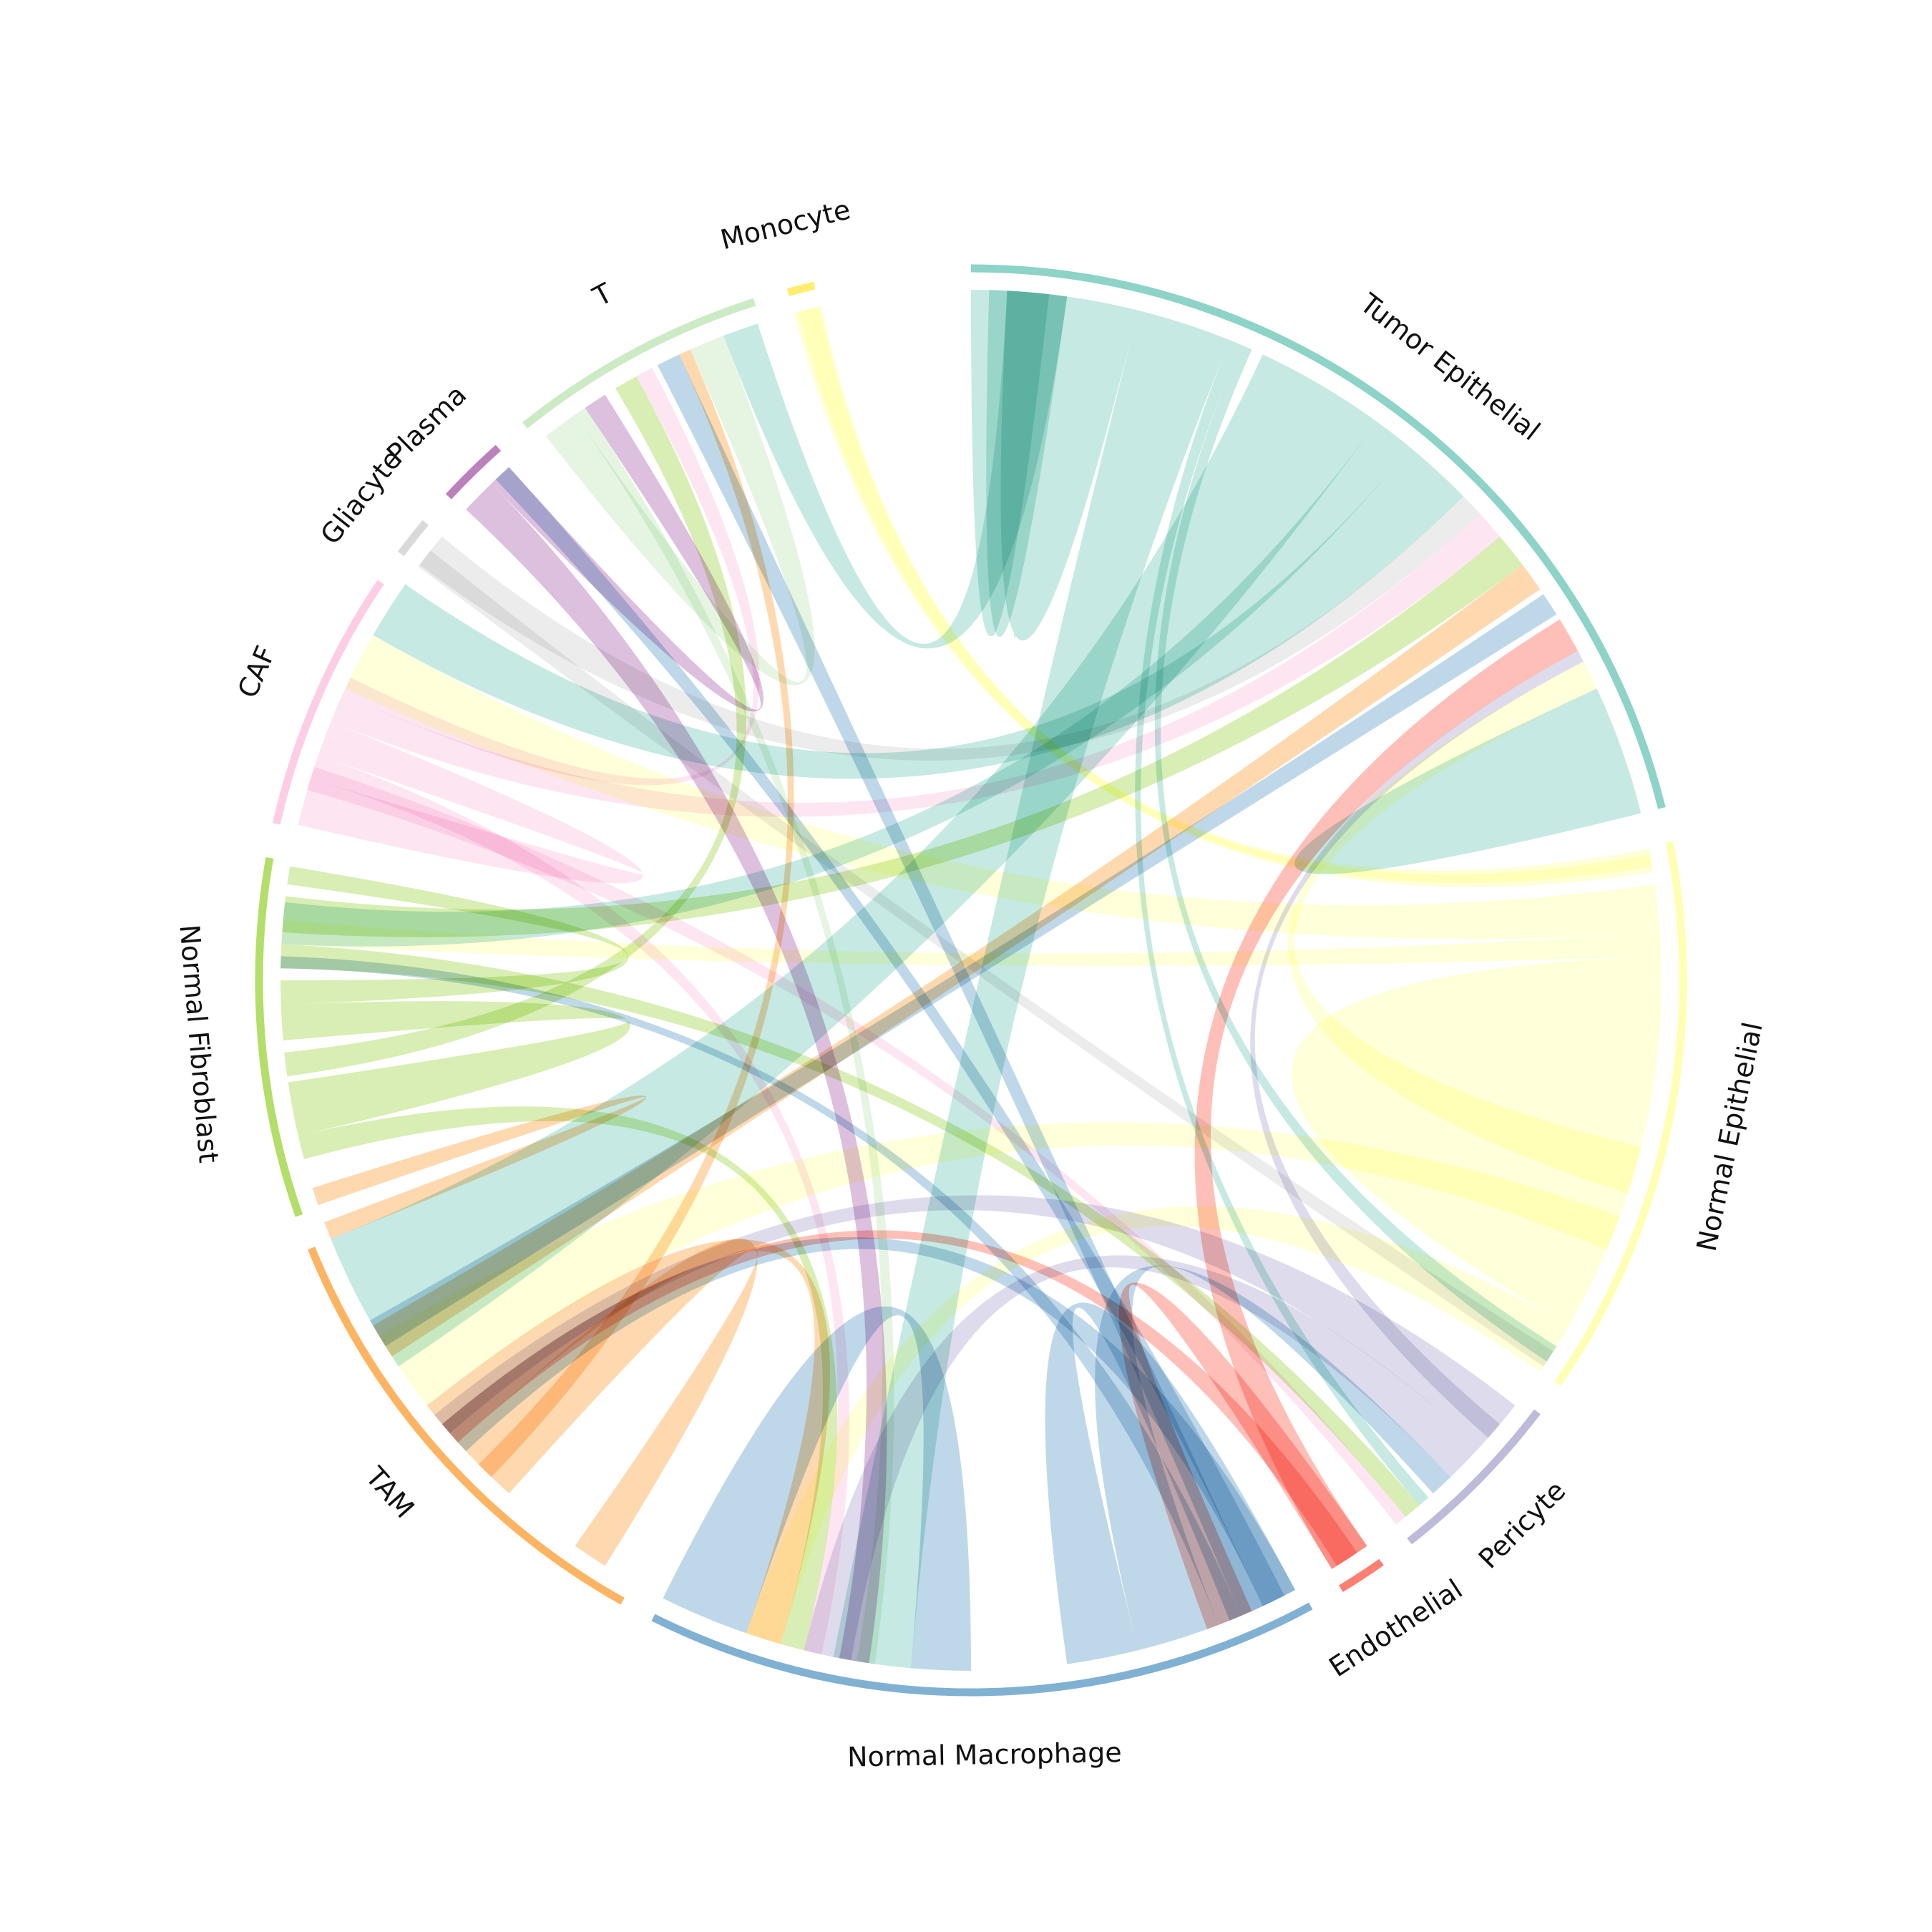 The width and height of the screenshot is (1932, 1932). I want to click on chord-ribbon-normal-macrophage-to-tam, so click(868, 1421).